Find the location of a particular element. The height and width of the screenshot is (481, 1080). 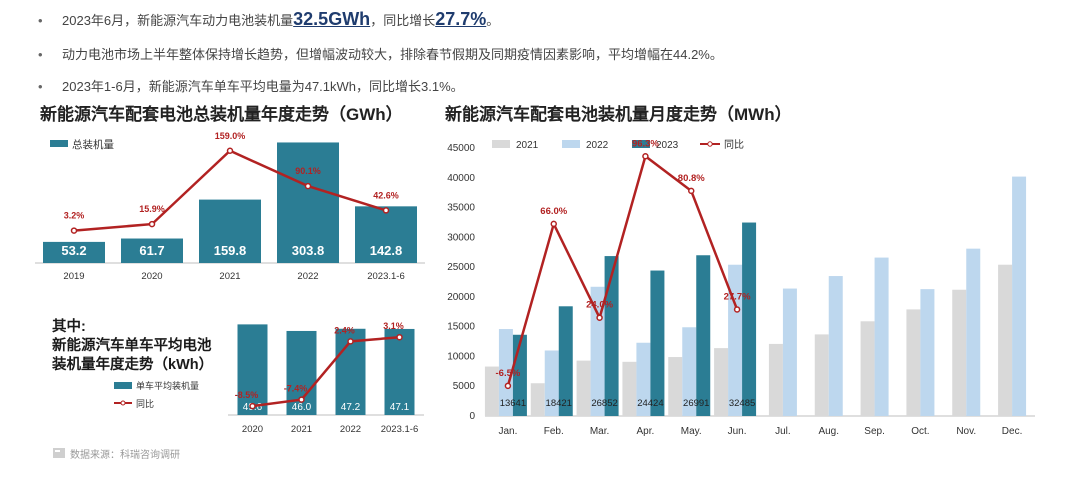

monthly-y-tick: 10000 is located at coordinates (461, 356).